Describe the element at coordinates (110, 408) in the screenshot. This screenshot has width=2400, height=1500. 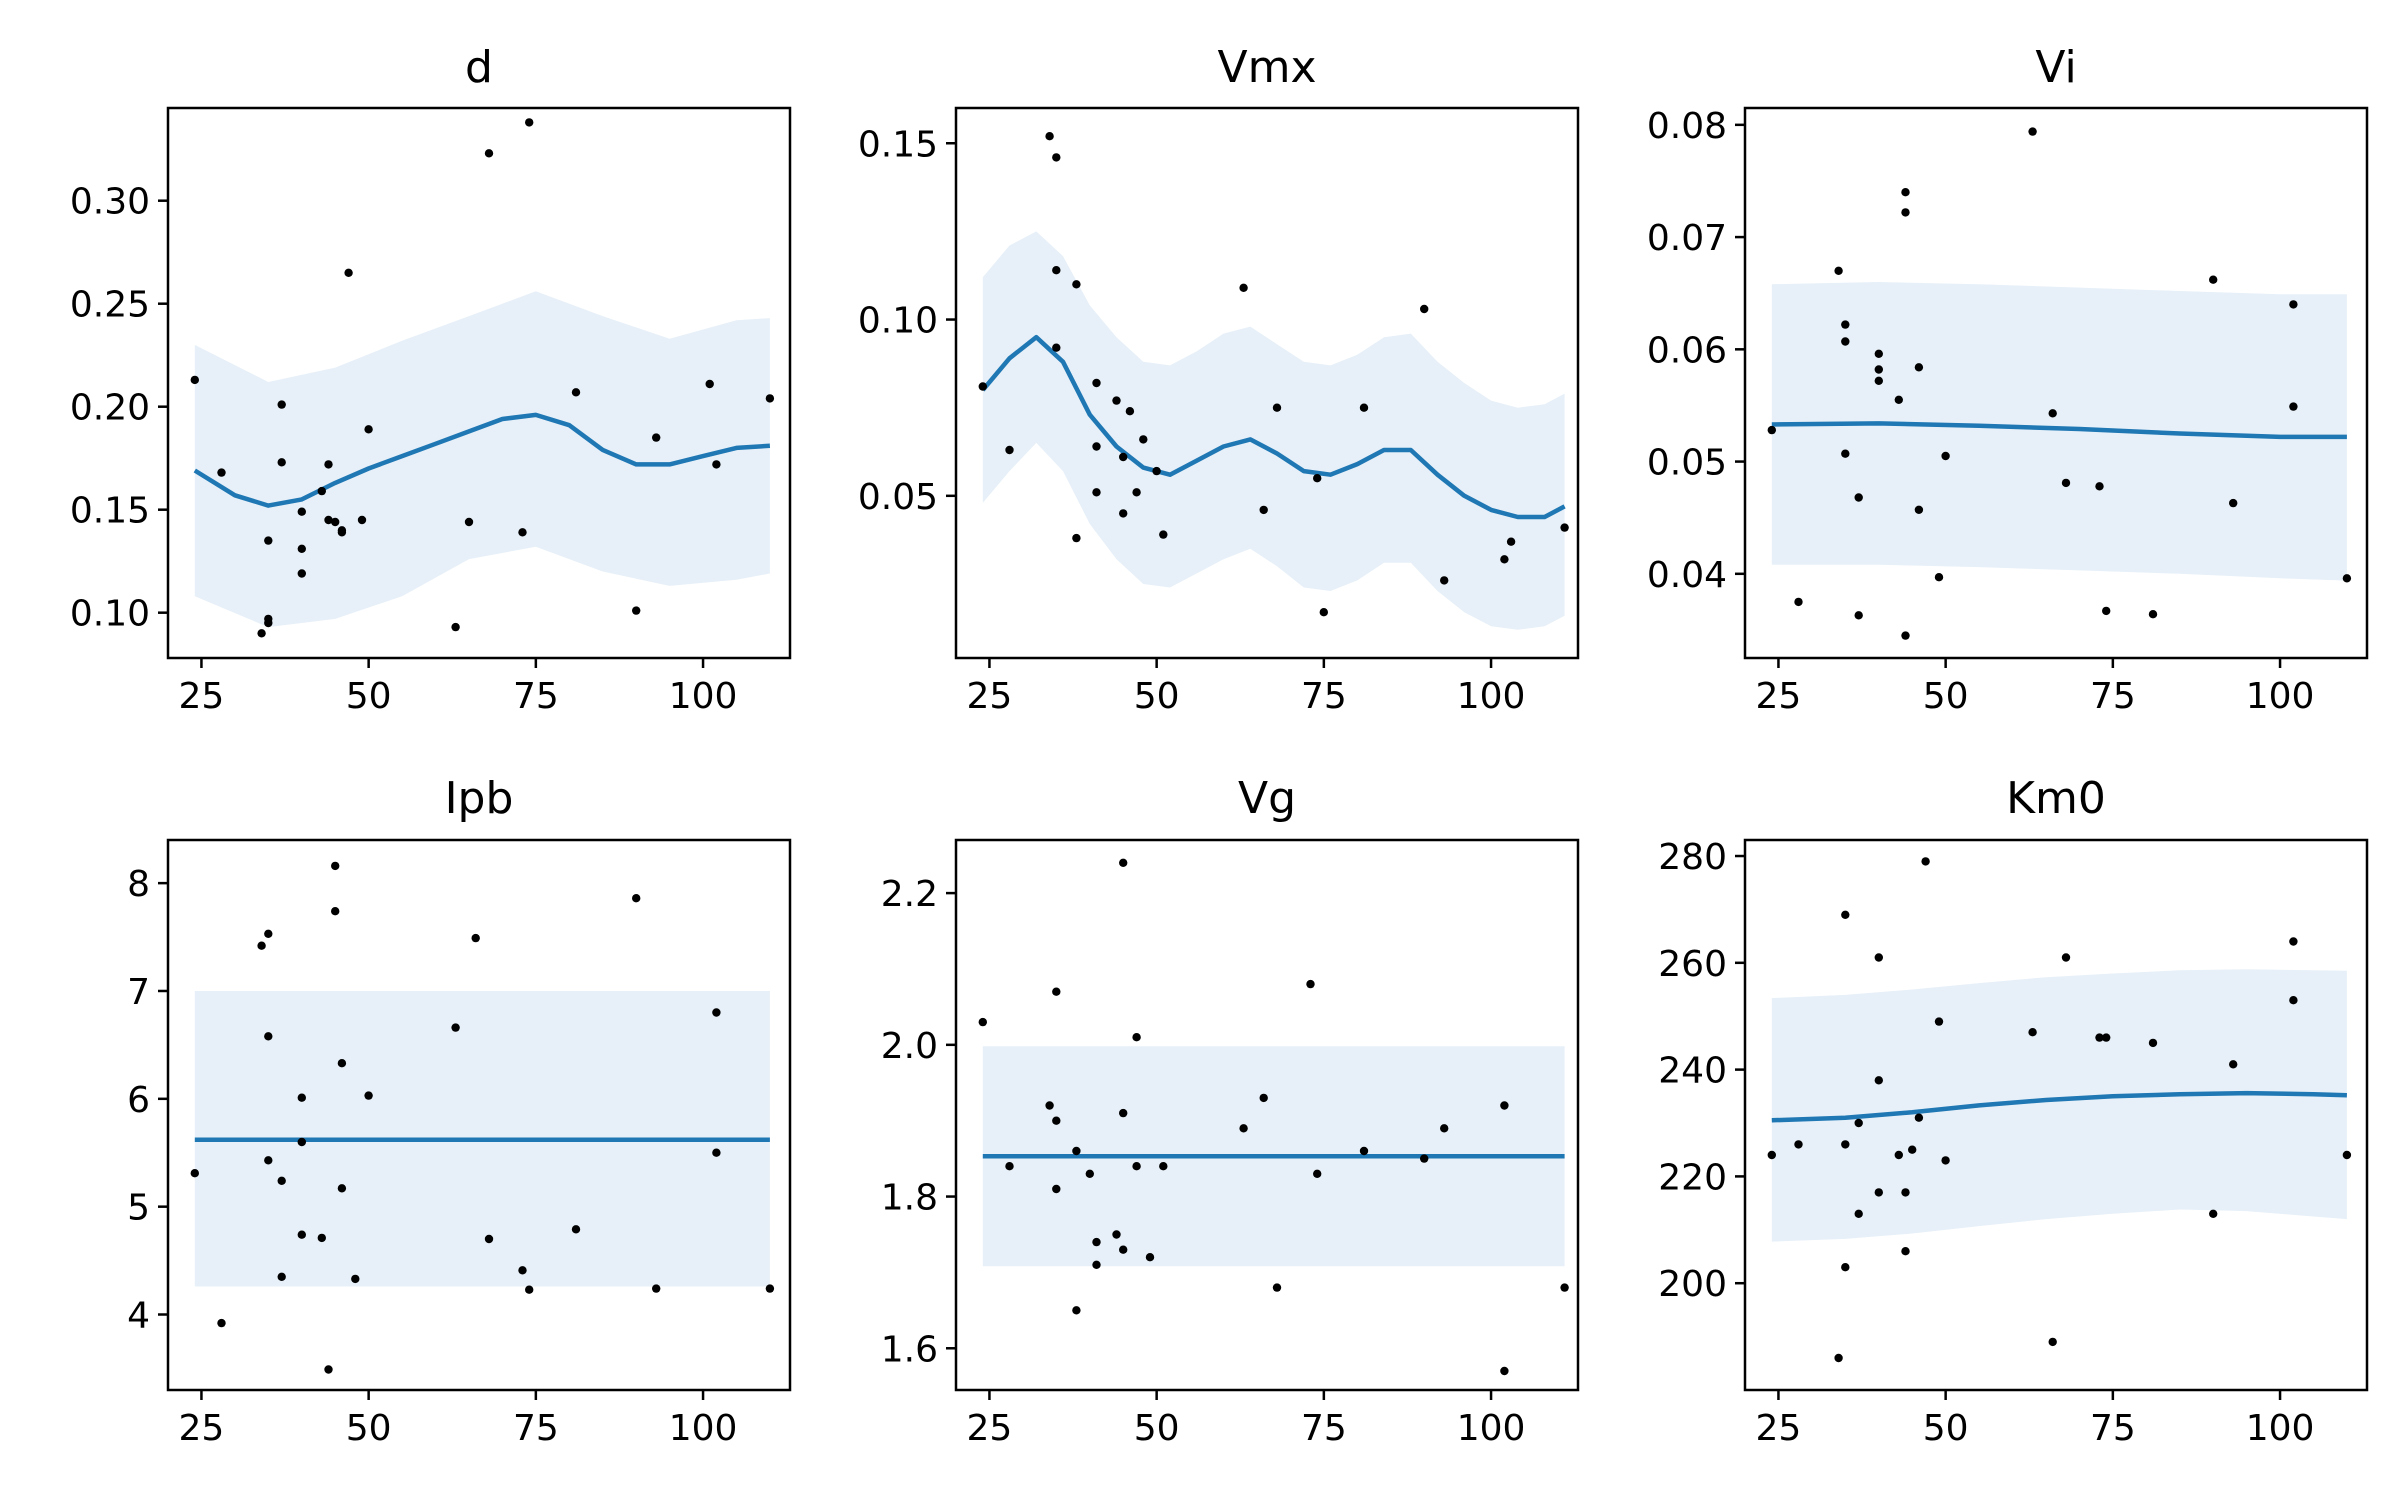
I see `y-tick-label: 0.20` at that location.